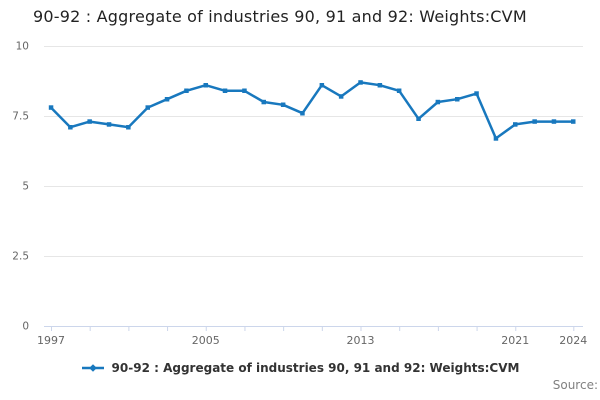  Describe the element at coordinates (51, 340) in the screenshot. I see `x-axis-tick-label: 1997` at that location.